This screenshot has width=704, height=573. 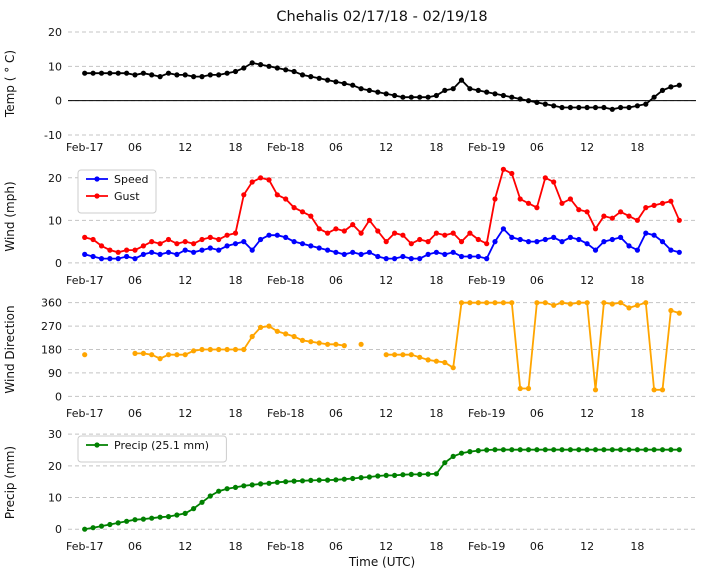 I want to click on y-tick-label: 180, so click(x=51, y=350).